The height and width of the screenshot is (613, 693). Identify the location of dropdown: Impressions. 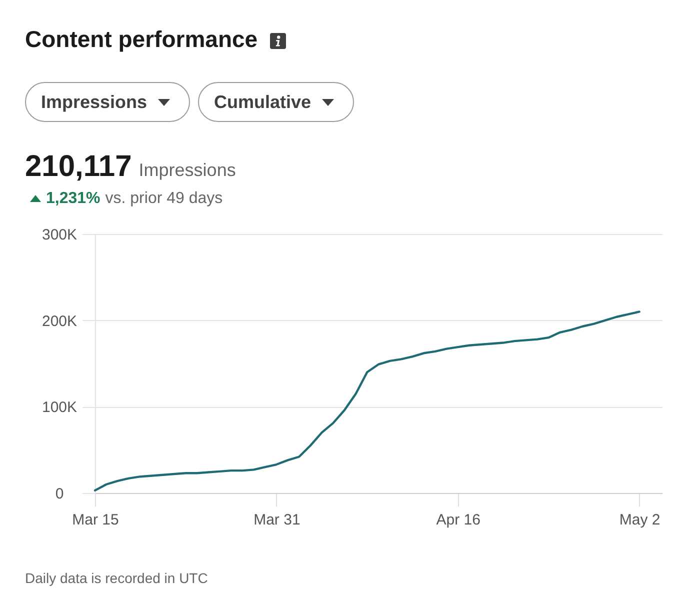
(107, 102).